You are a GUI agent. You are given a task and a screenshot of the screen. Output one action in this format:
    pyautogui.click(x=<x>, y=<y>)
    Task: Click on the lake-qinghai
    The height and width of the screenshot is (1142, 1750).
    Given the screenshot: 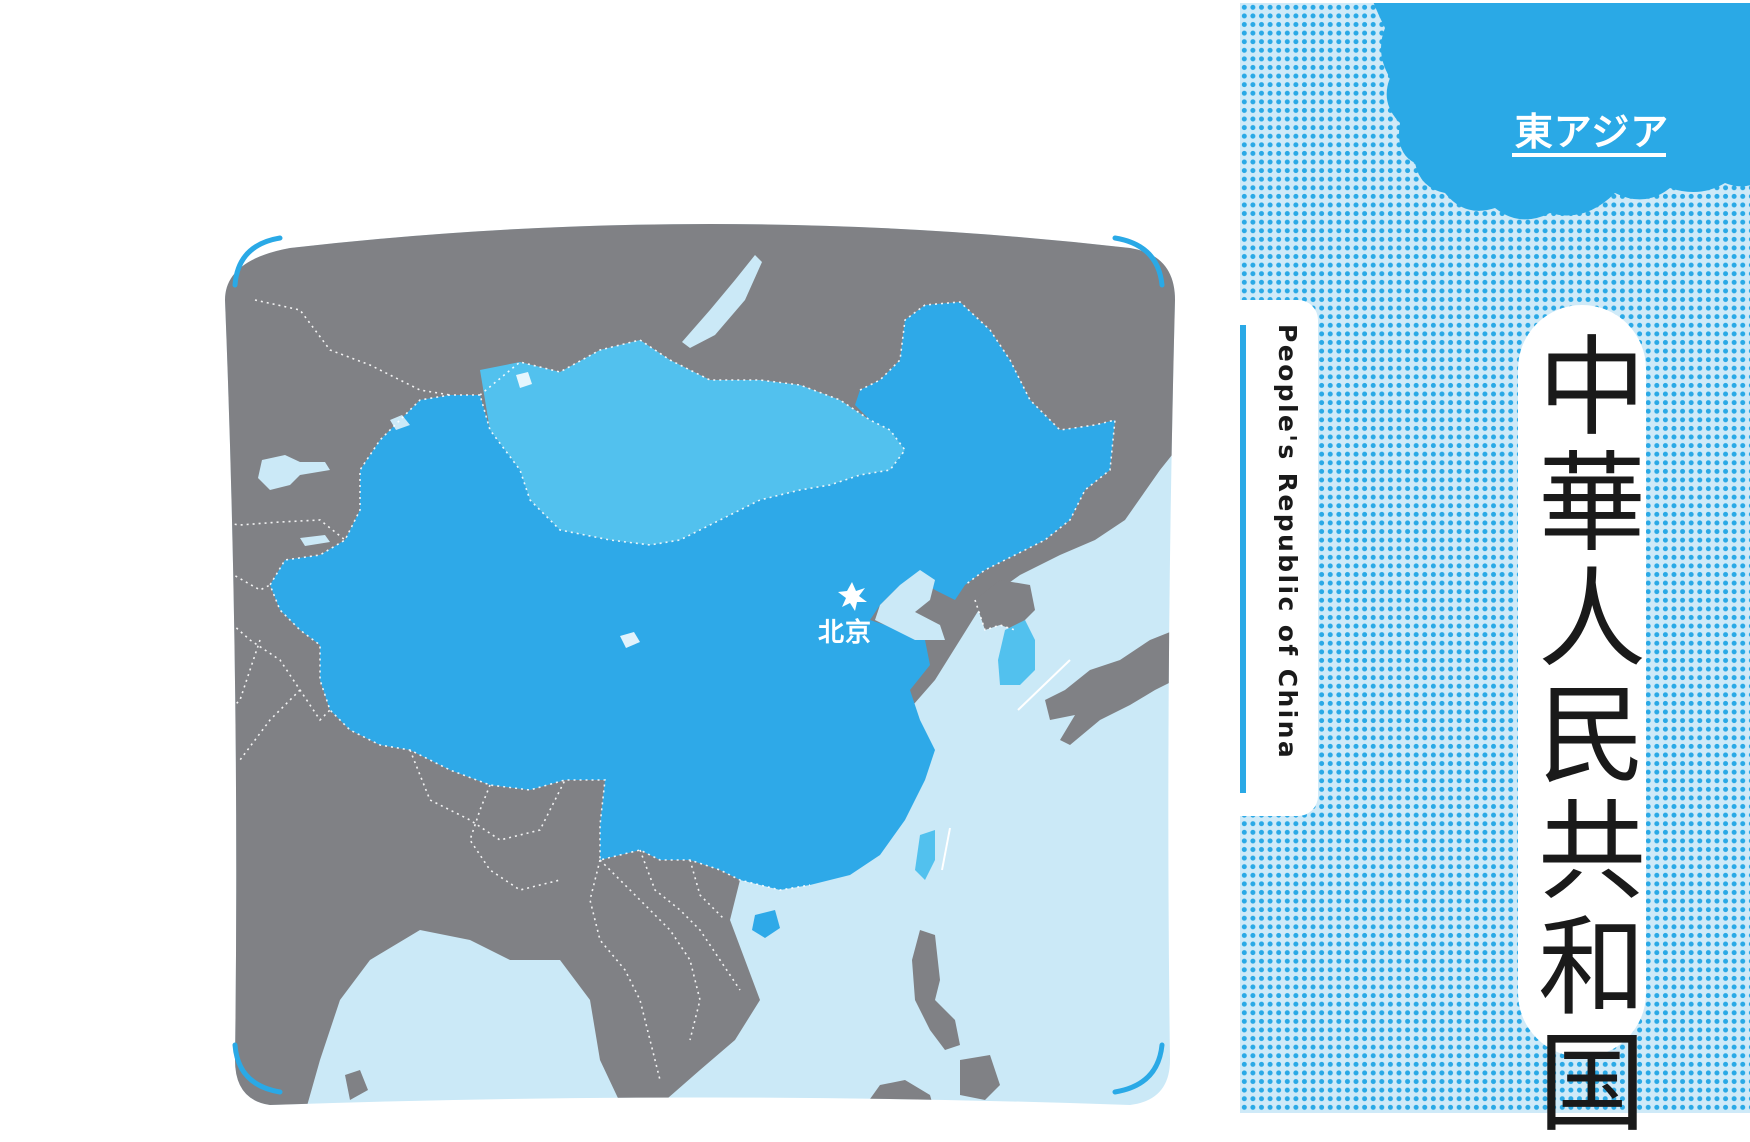 What is the action you would take?
    pyautogui.click(x=630, y=640)
    